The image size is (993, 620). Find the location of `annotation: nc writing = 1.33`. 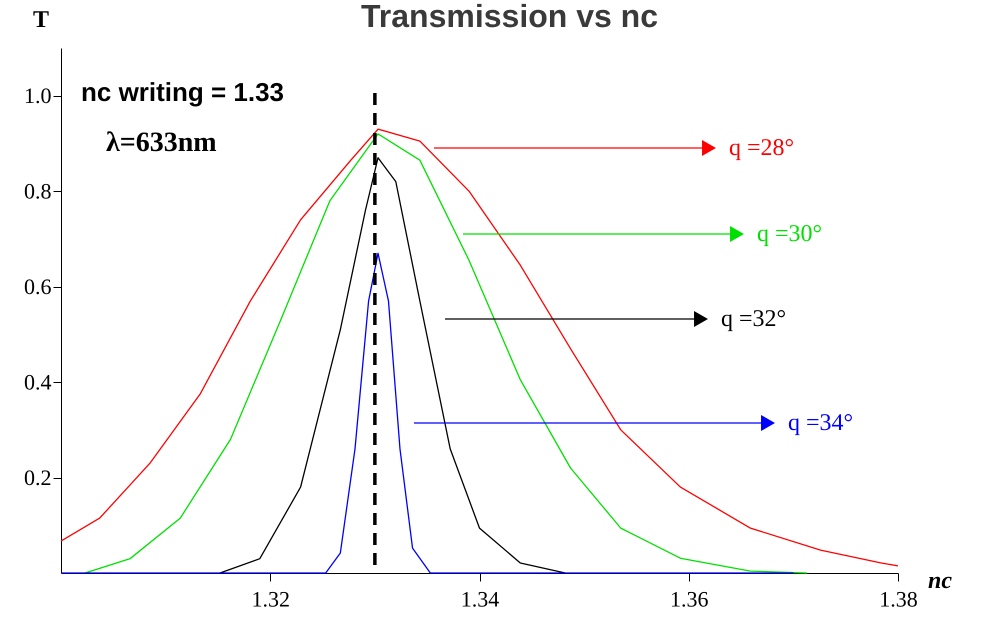

annotation: nc writing = 1.33 is located at coordinates (182, 92).